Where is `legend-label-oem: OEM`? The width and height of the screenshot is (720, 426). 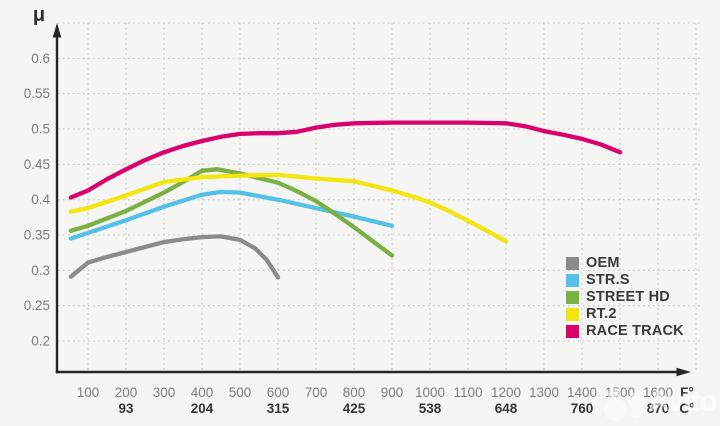 legend-label-oem: OEM is located at coordinates (603, 263).